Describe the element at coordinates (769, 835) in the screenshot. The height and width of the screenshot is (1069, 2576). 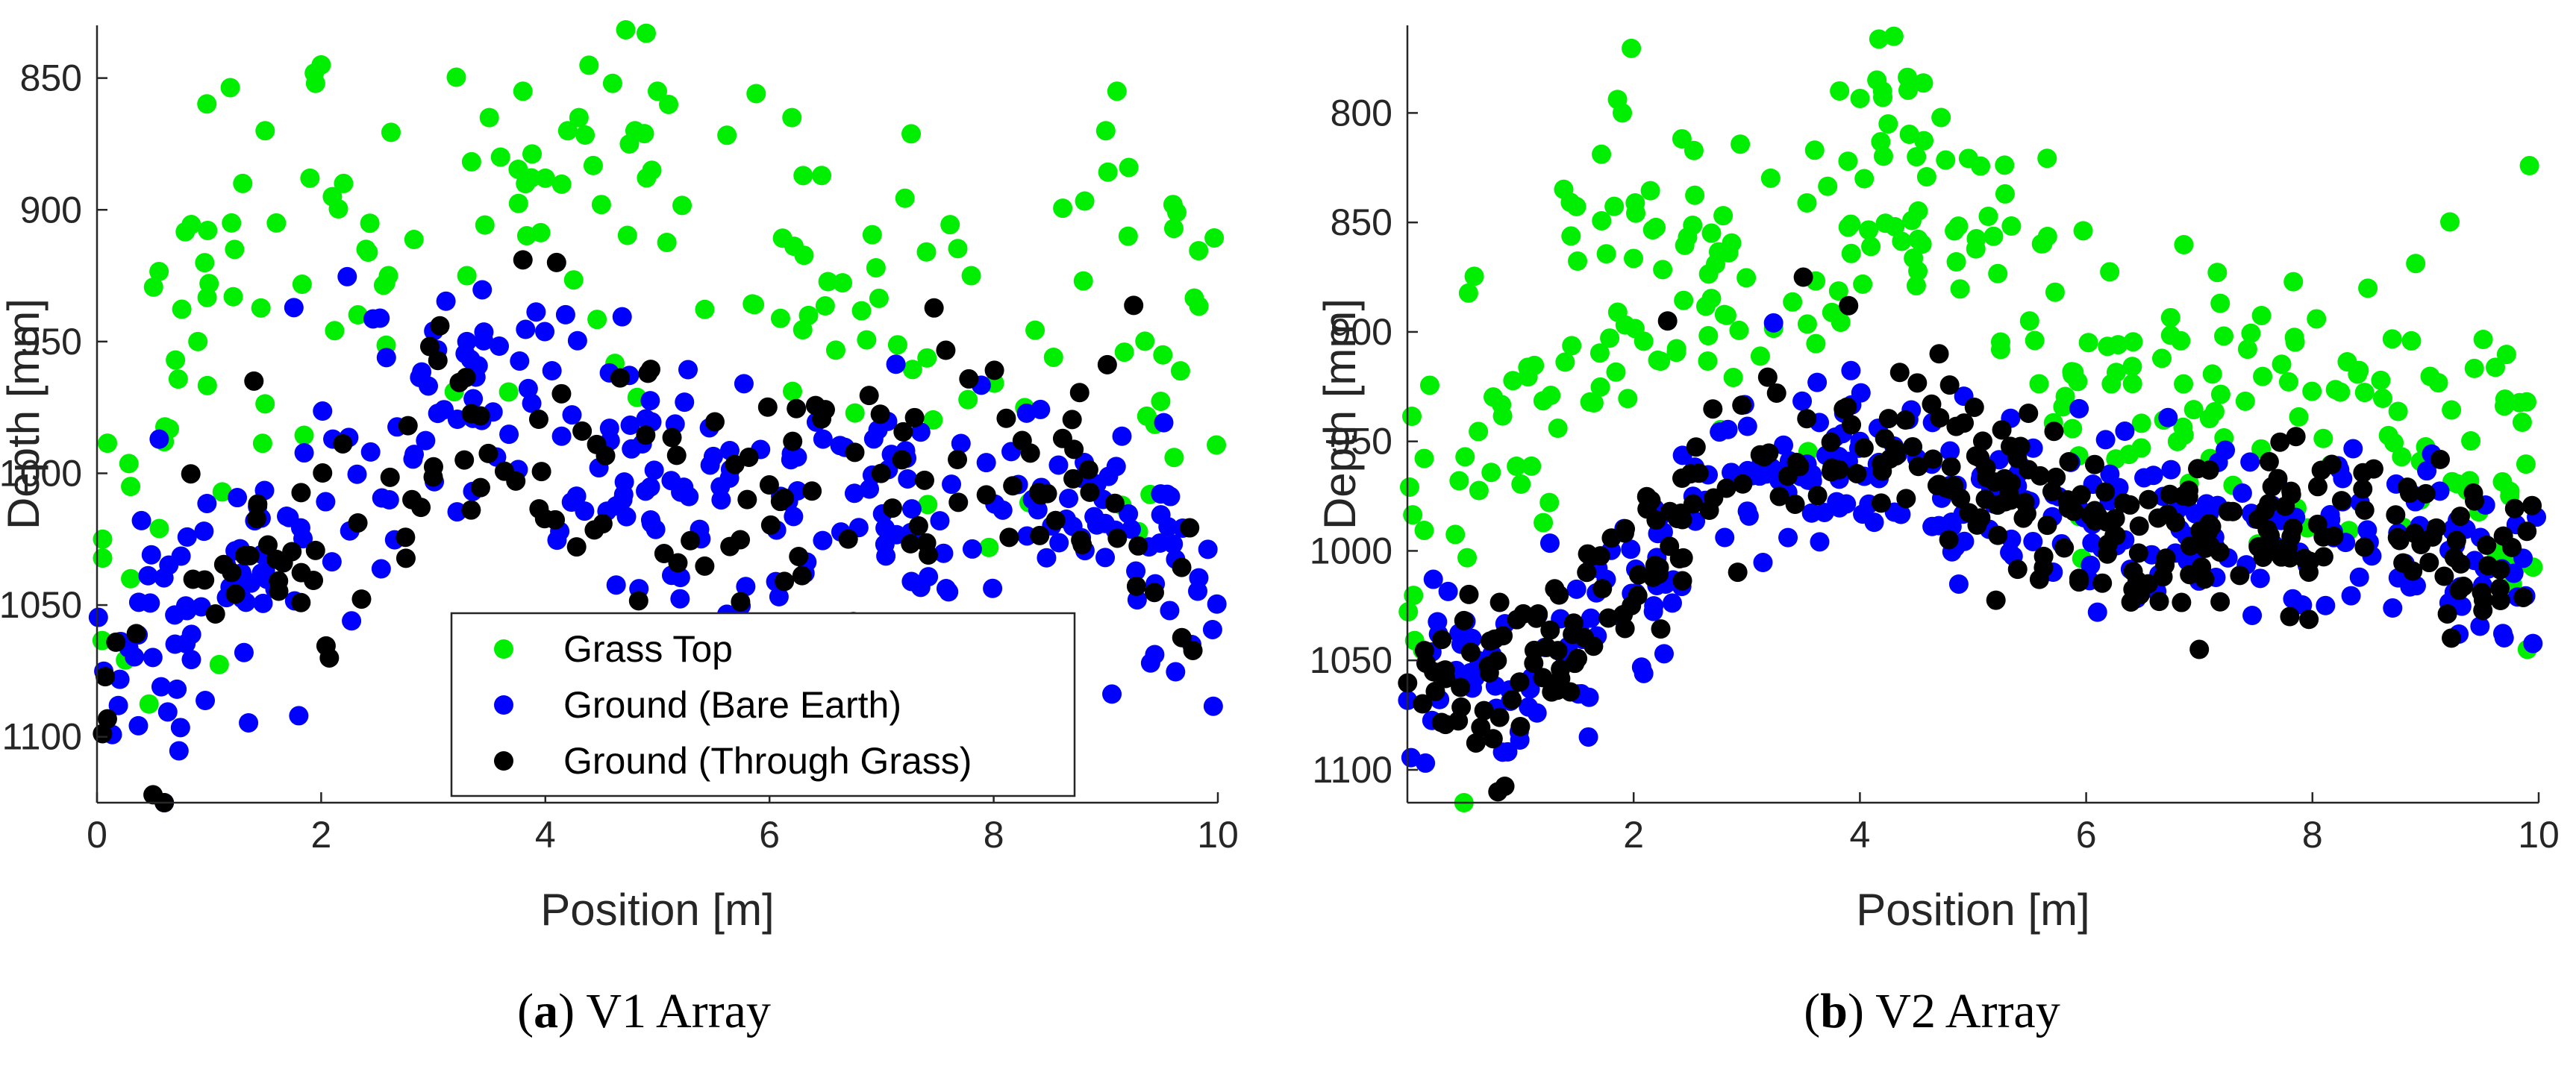
I see `x-tick-label: 6` at that location.